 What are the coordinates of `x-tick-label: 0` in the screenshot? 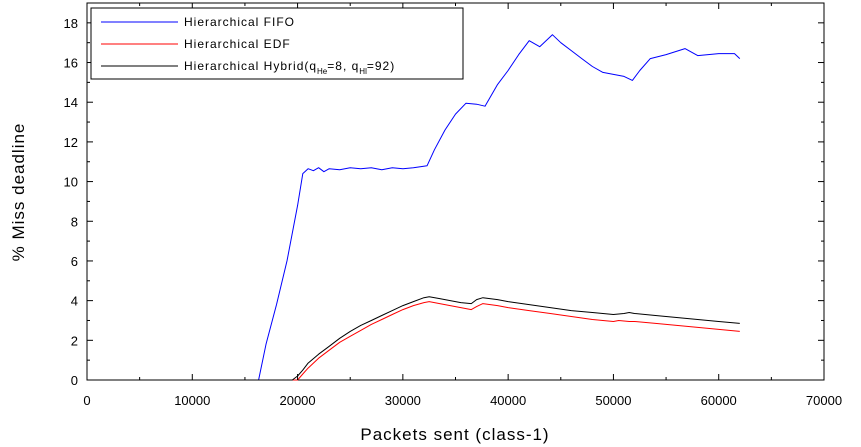 It's located at (86, 400).